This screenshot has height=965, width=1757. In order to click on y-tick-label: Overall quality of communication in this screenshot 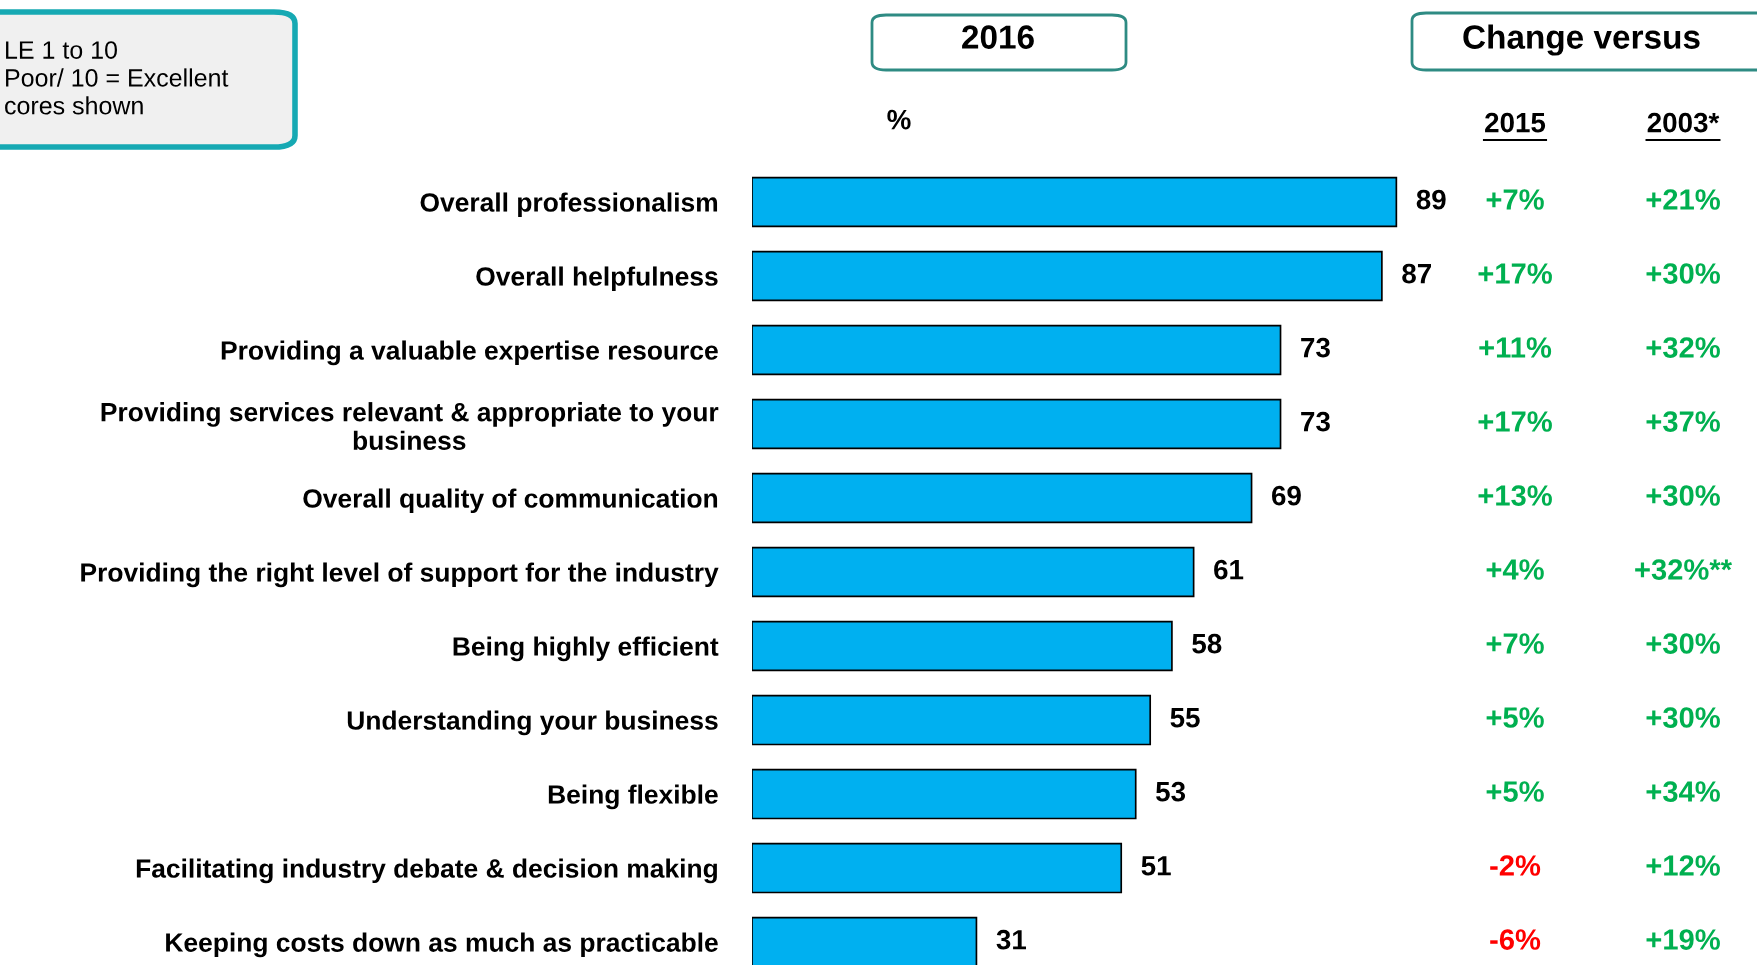, I will do `click(510, 501)`.